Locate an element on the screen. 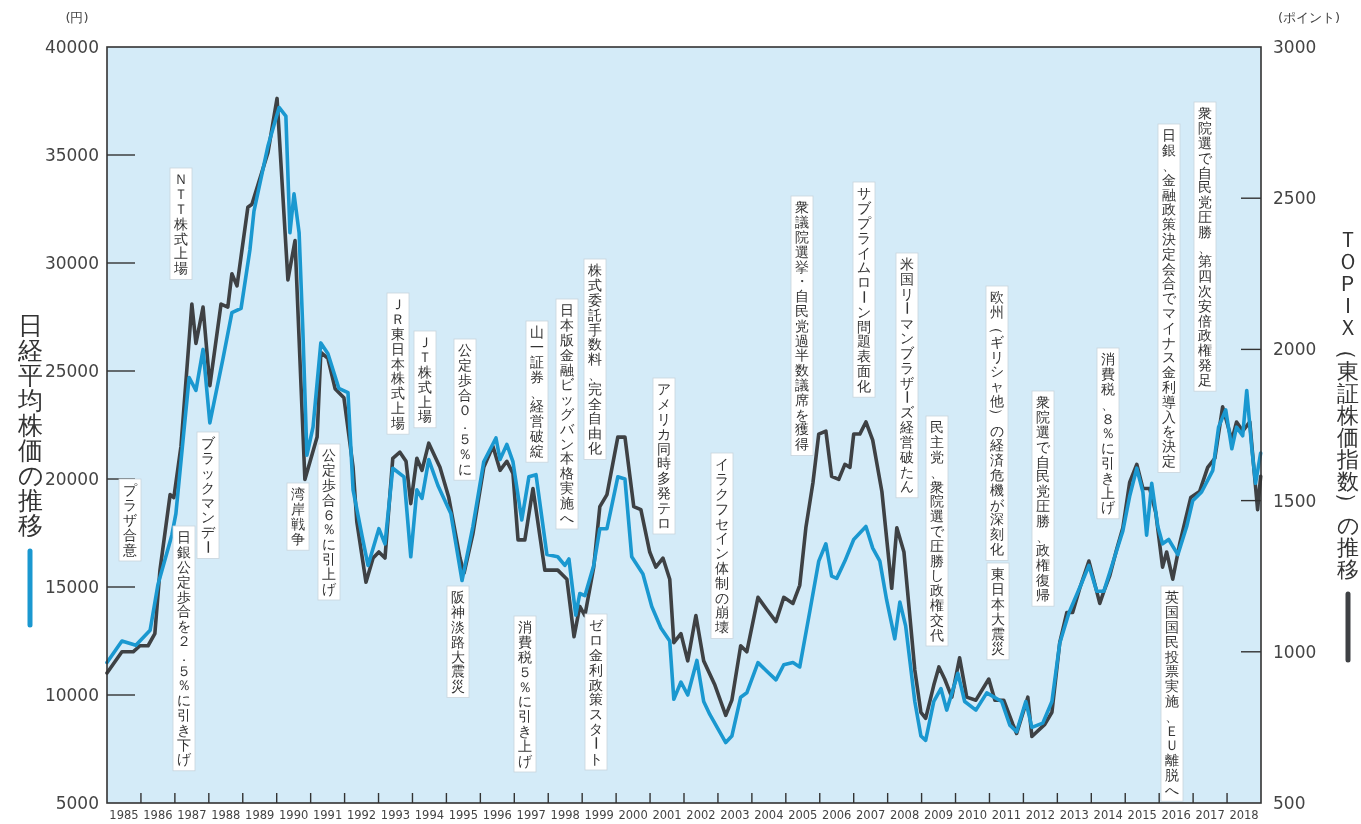 This screenshot has height=824, width=1361. x-tick-label: 2017 is located at coordinates (1210, 815).